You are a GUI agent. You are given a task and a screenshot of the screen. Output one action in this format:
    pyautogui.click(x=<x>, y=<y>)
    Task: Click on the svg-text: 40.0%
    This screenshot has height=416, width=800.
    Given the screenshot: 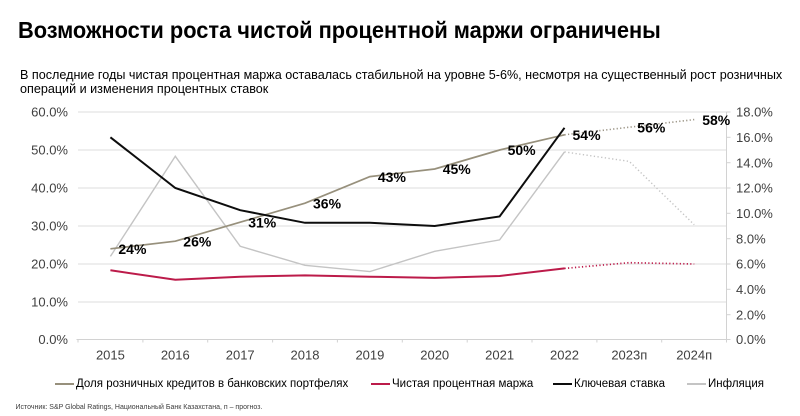 What is the action you would take?
    pyautogui.click(x=49, y=188)
    